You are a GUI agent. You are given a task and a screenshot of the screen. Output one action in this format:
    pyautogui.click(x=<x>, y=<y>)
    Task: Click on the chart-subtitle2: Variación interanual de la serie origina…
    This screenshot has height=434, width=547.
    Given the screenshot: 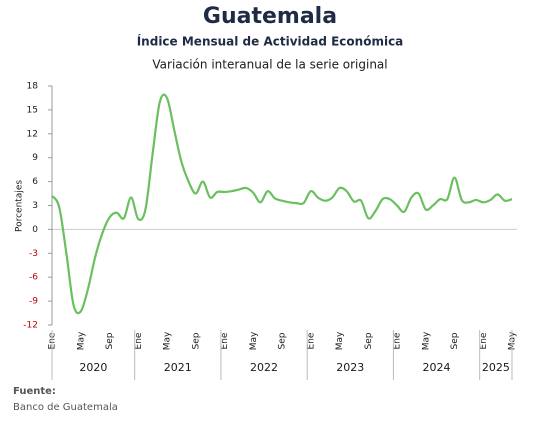 What is the action you would take?
    pyautogui.click(x=269, y=65)
    